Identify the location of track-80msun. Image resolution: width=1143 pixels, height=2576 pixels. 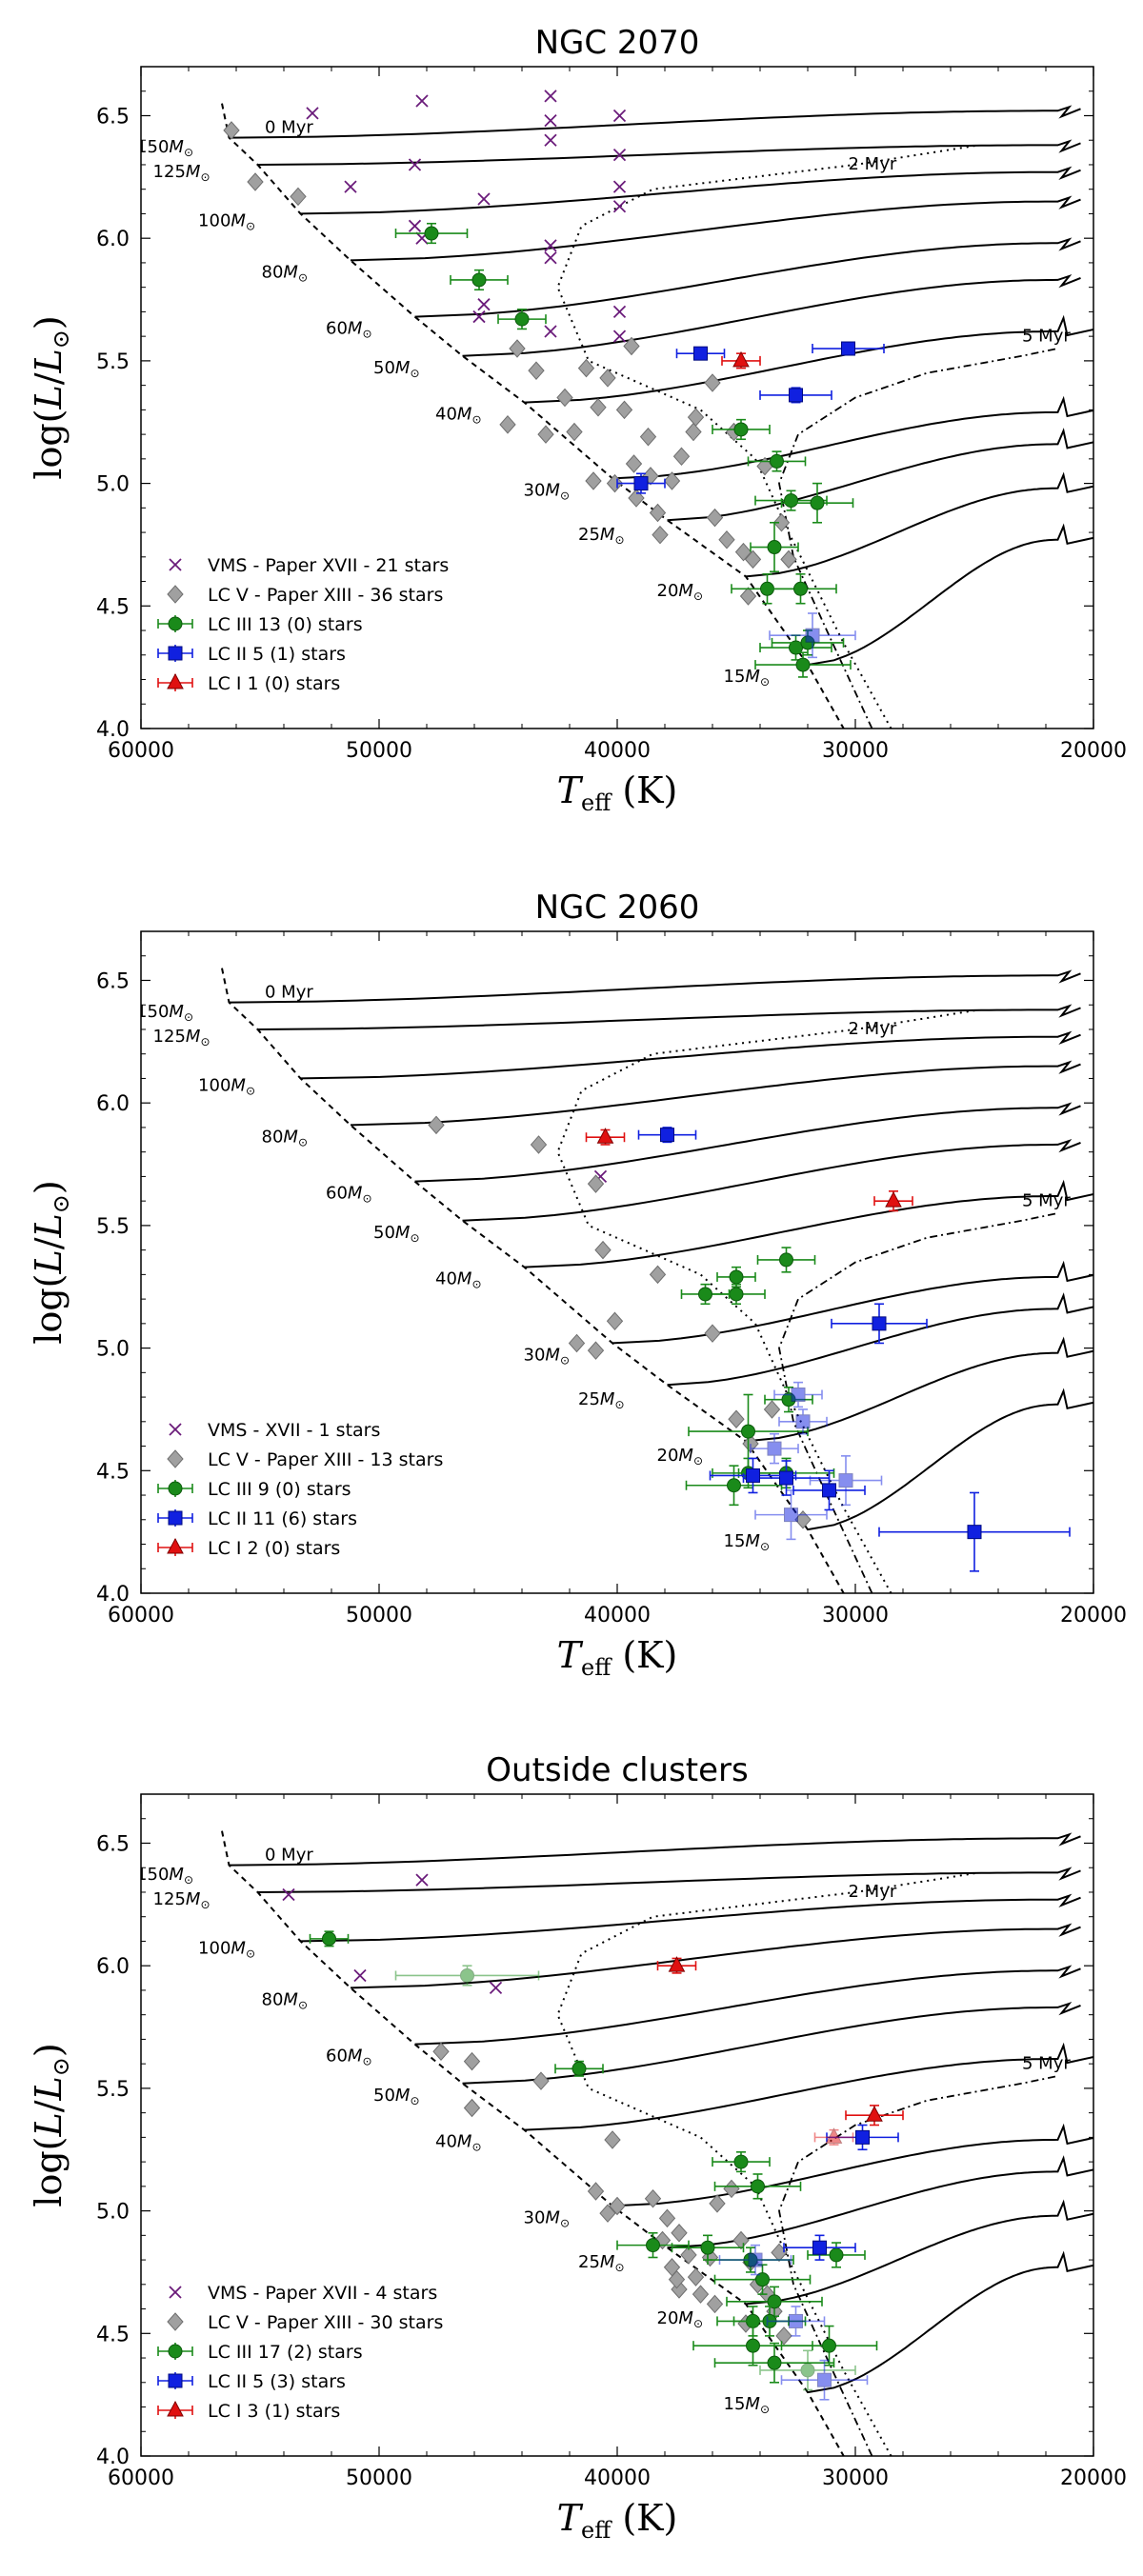
(715, 1956).